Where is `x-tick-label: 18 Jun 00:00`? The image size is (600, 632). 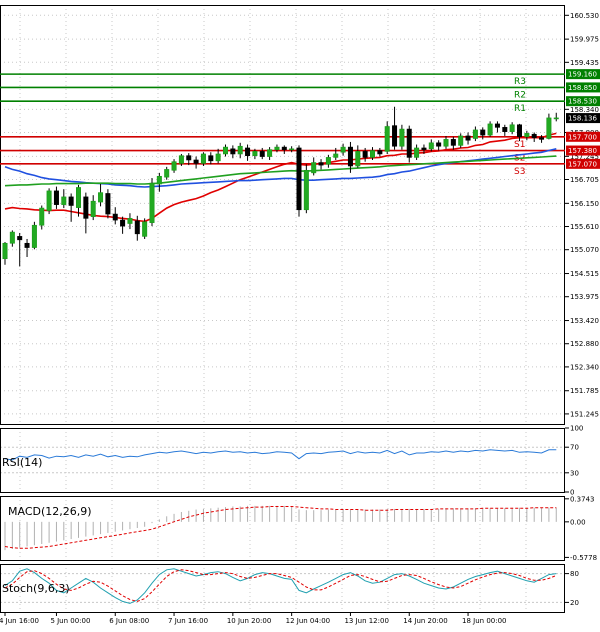 x-tick-label: 18 Jun 00:00 is located at coordinates (484, 621).